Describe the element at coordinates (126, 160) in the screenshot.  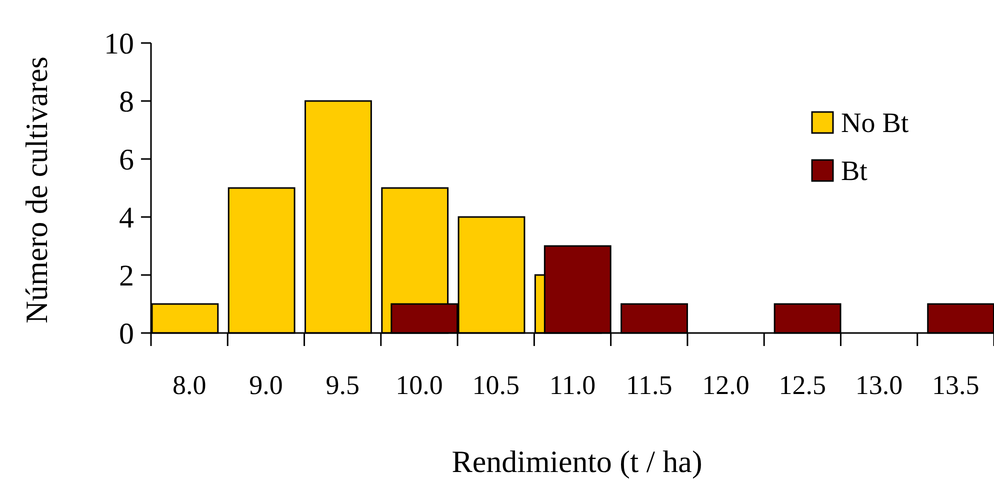
I see `y-tick-label: 6` at that location.